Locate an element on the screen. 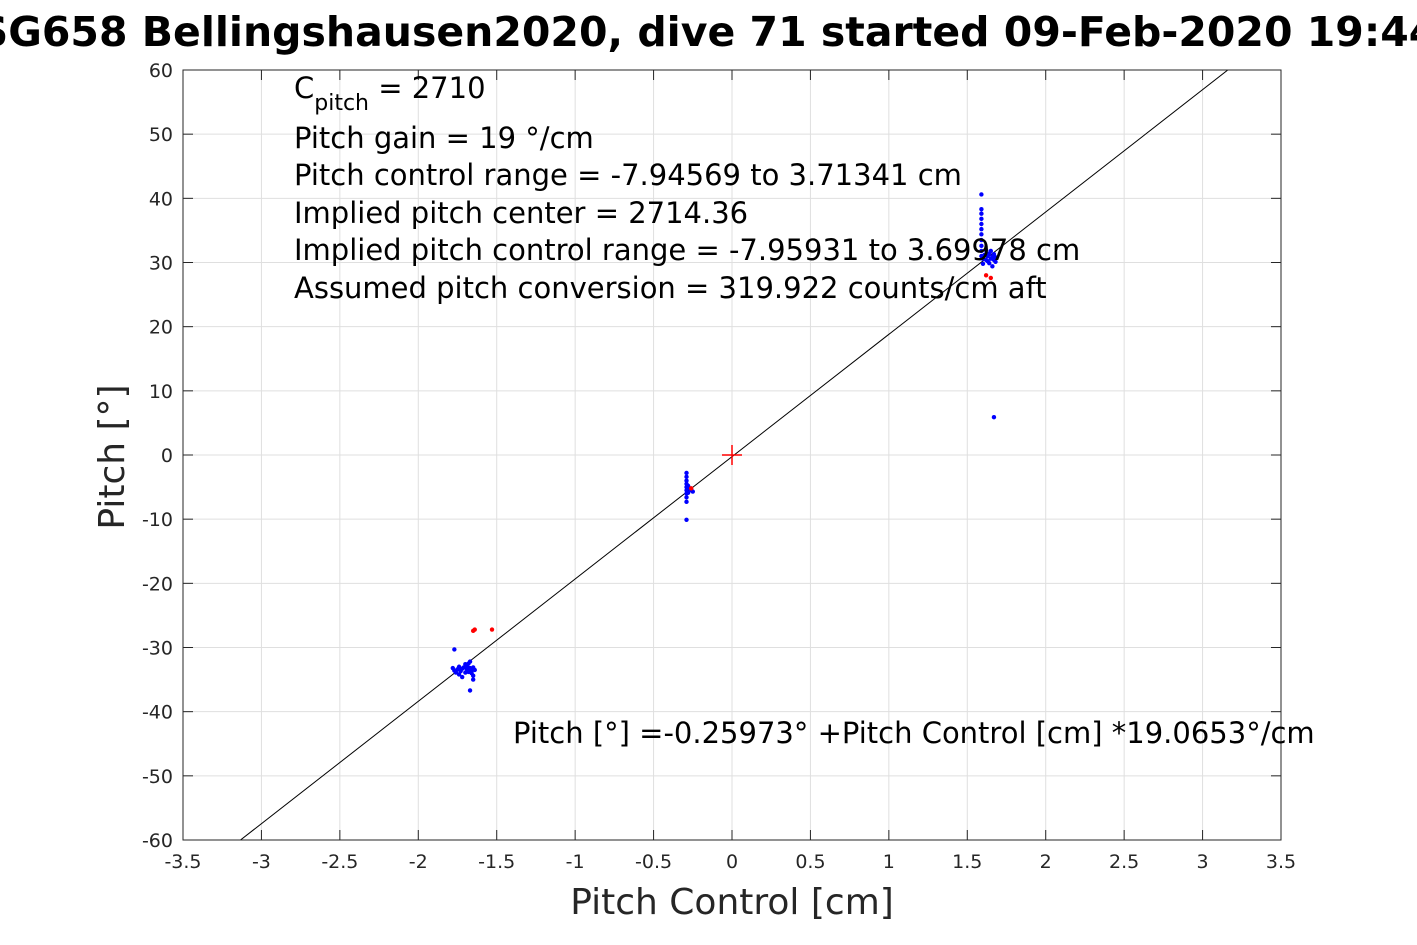 This screenshot has height=945, width=1417. x-tick-label: 2 is located at coordinates (1046, 862).